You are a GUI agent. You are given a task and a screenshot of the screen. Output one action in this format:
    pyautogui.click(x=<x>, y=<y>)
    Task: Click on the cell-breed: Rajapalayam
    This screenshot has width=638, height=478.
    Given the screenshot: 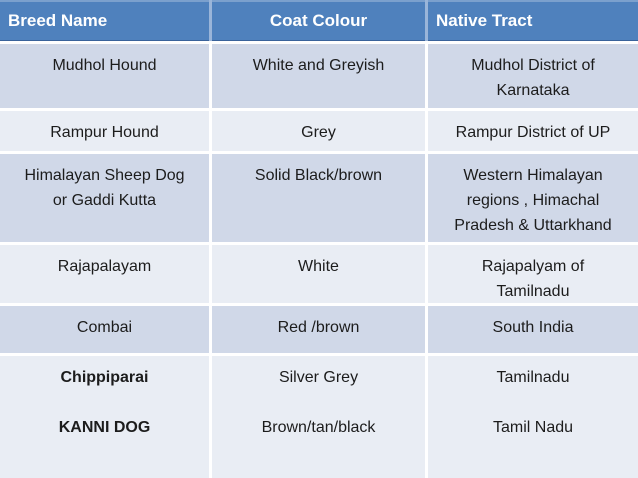 What is the action you would take?
    pyautogui.click(x=106, y=274)
    